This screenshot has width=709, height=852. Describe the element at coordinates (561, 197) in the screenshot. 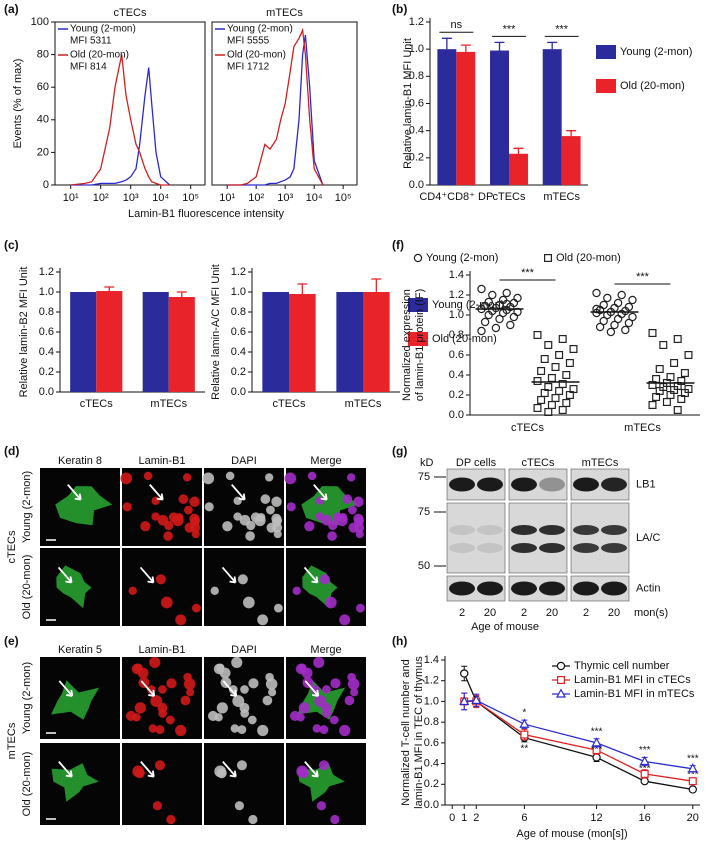

I see `x-tick-label: mTECs` at that location.